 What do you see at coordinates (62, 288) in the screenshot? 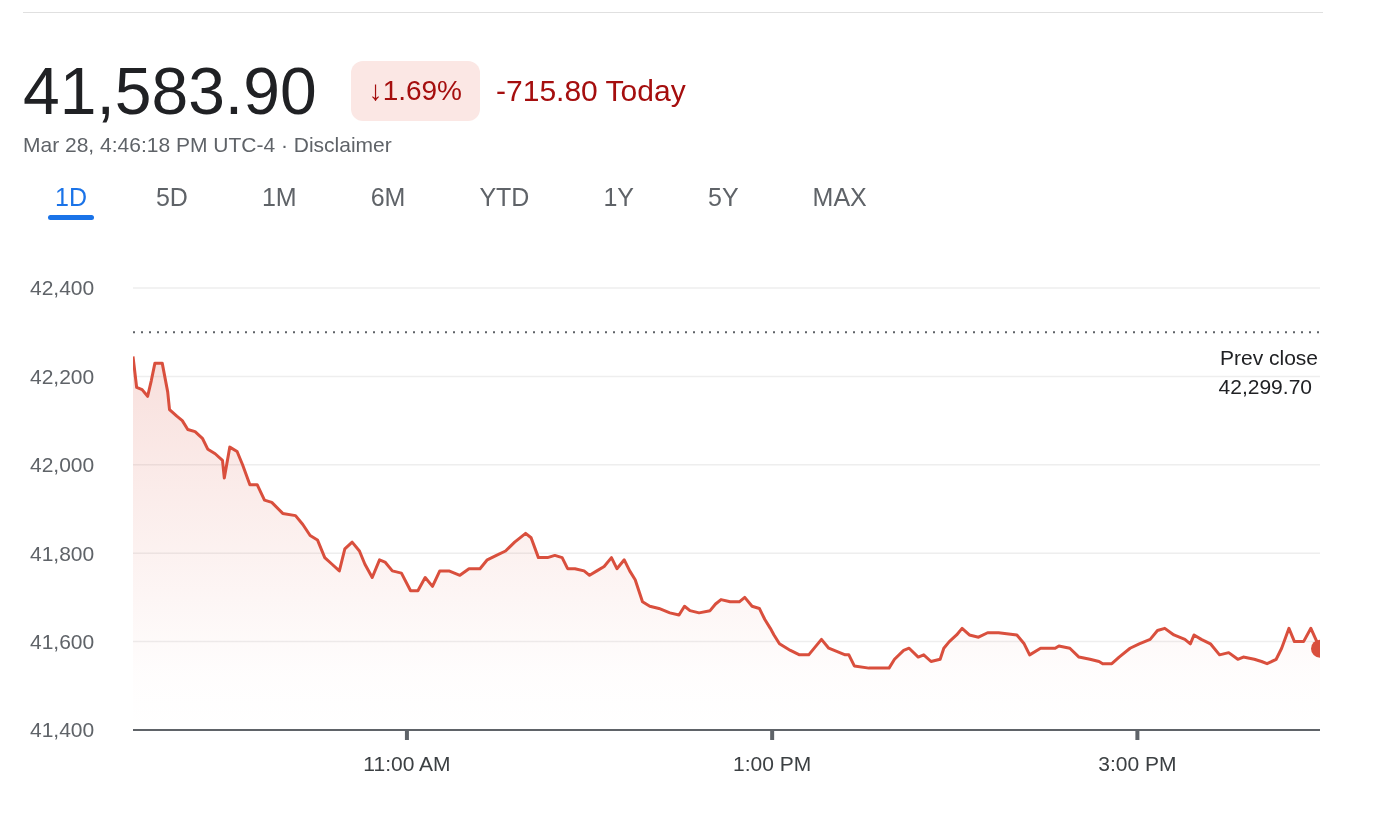
I see `y-tick-label: 42,400` at bounding box center [62, 288].